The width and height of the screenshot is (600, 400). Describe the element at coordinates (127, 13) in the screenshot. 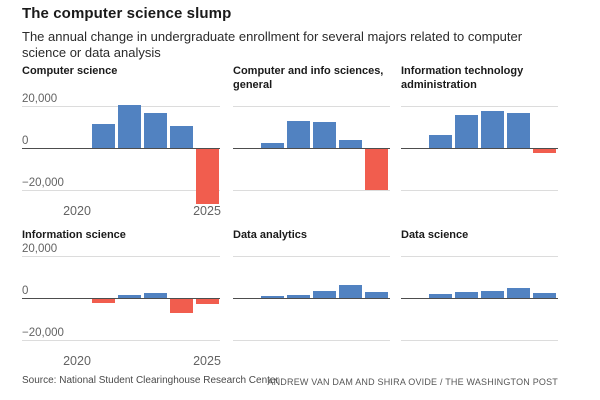

I see `page-title: The computer science slump` at that location.